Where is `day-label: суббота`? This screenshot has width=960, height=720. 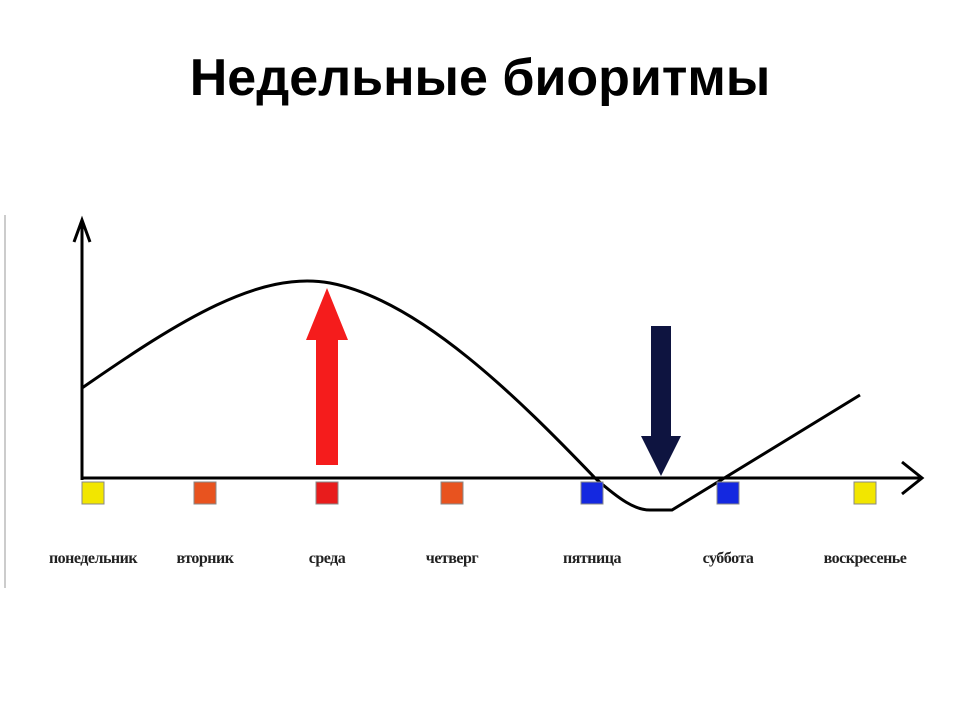 day-label: суббота is located at coordinates (728, 558).